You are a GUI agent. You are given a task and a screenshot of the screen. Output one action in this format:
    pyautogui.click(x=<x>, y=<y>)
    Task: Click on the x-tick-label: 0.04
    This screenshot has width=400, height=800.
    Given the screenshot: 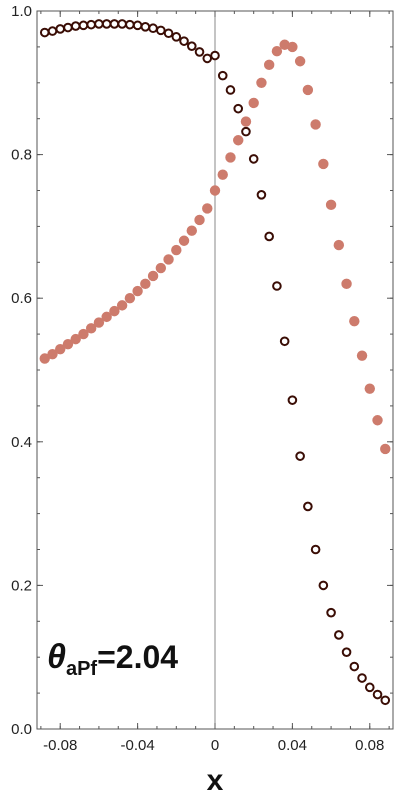 What is the action you would take?
    pyautogui.click(x=292, y=745)
    